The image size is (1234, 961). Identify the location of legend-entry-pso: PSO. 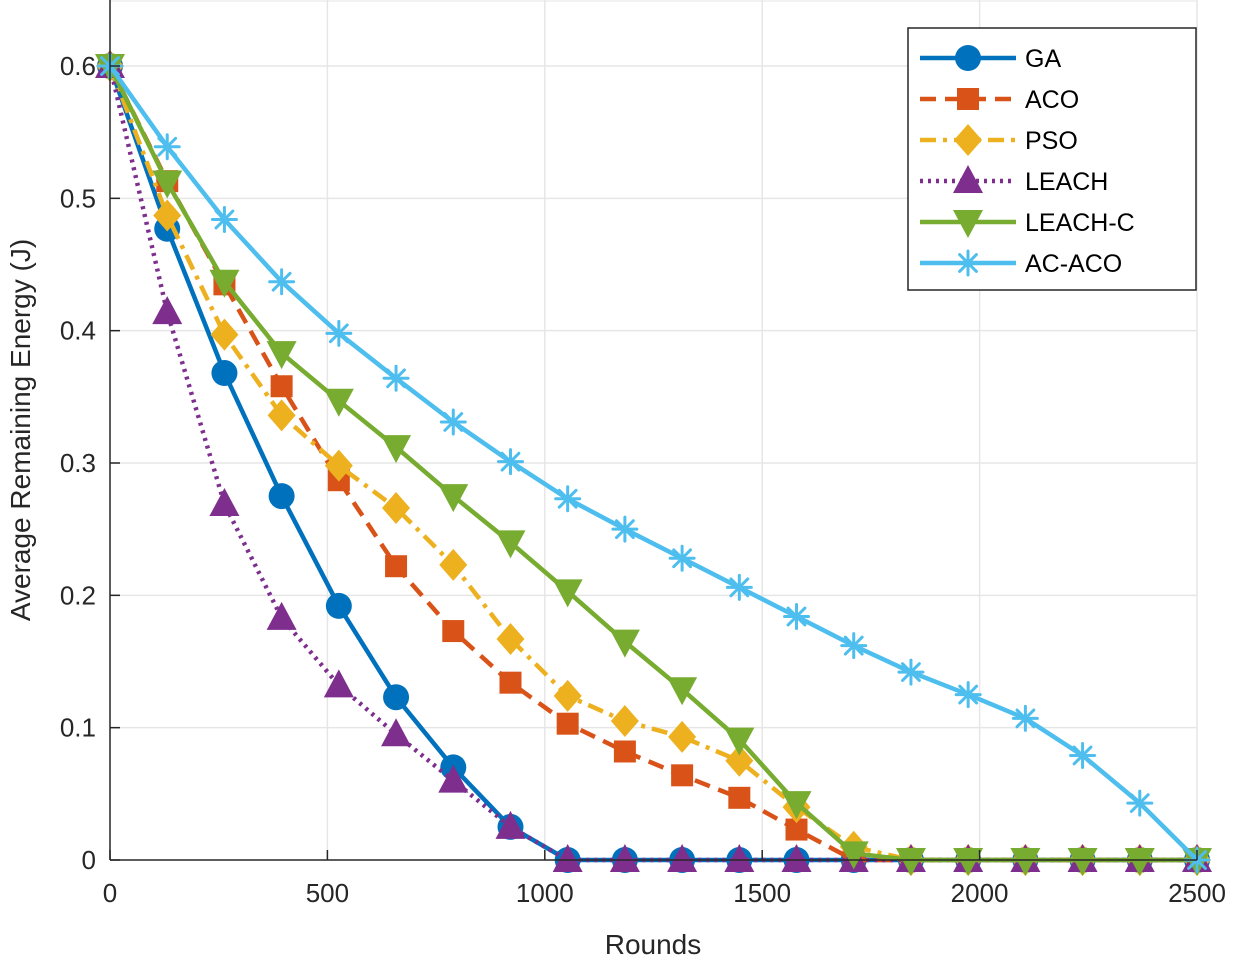
(999, 140).